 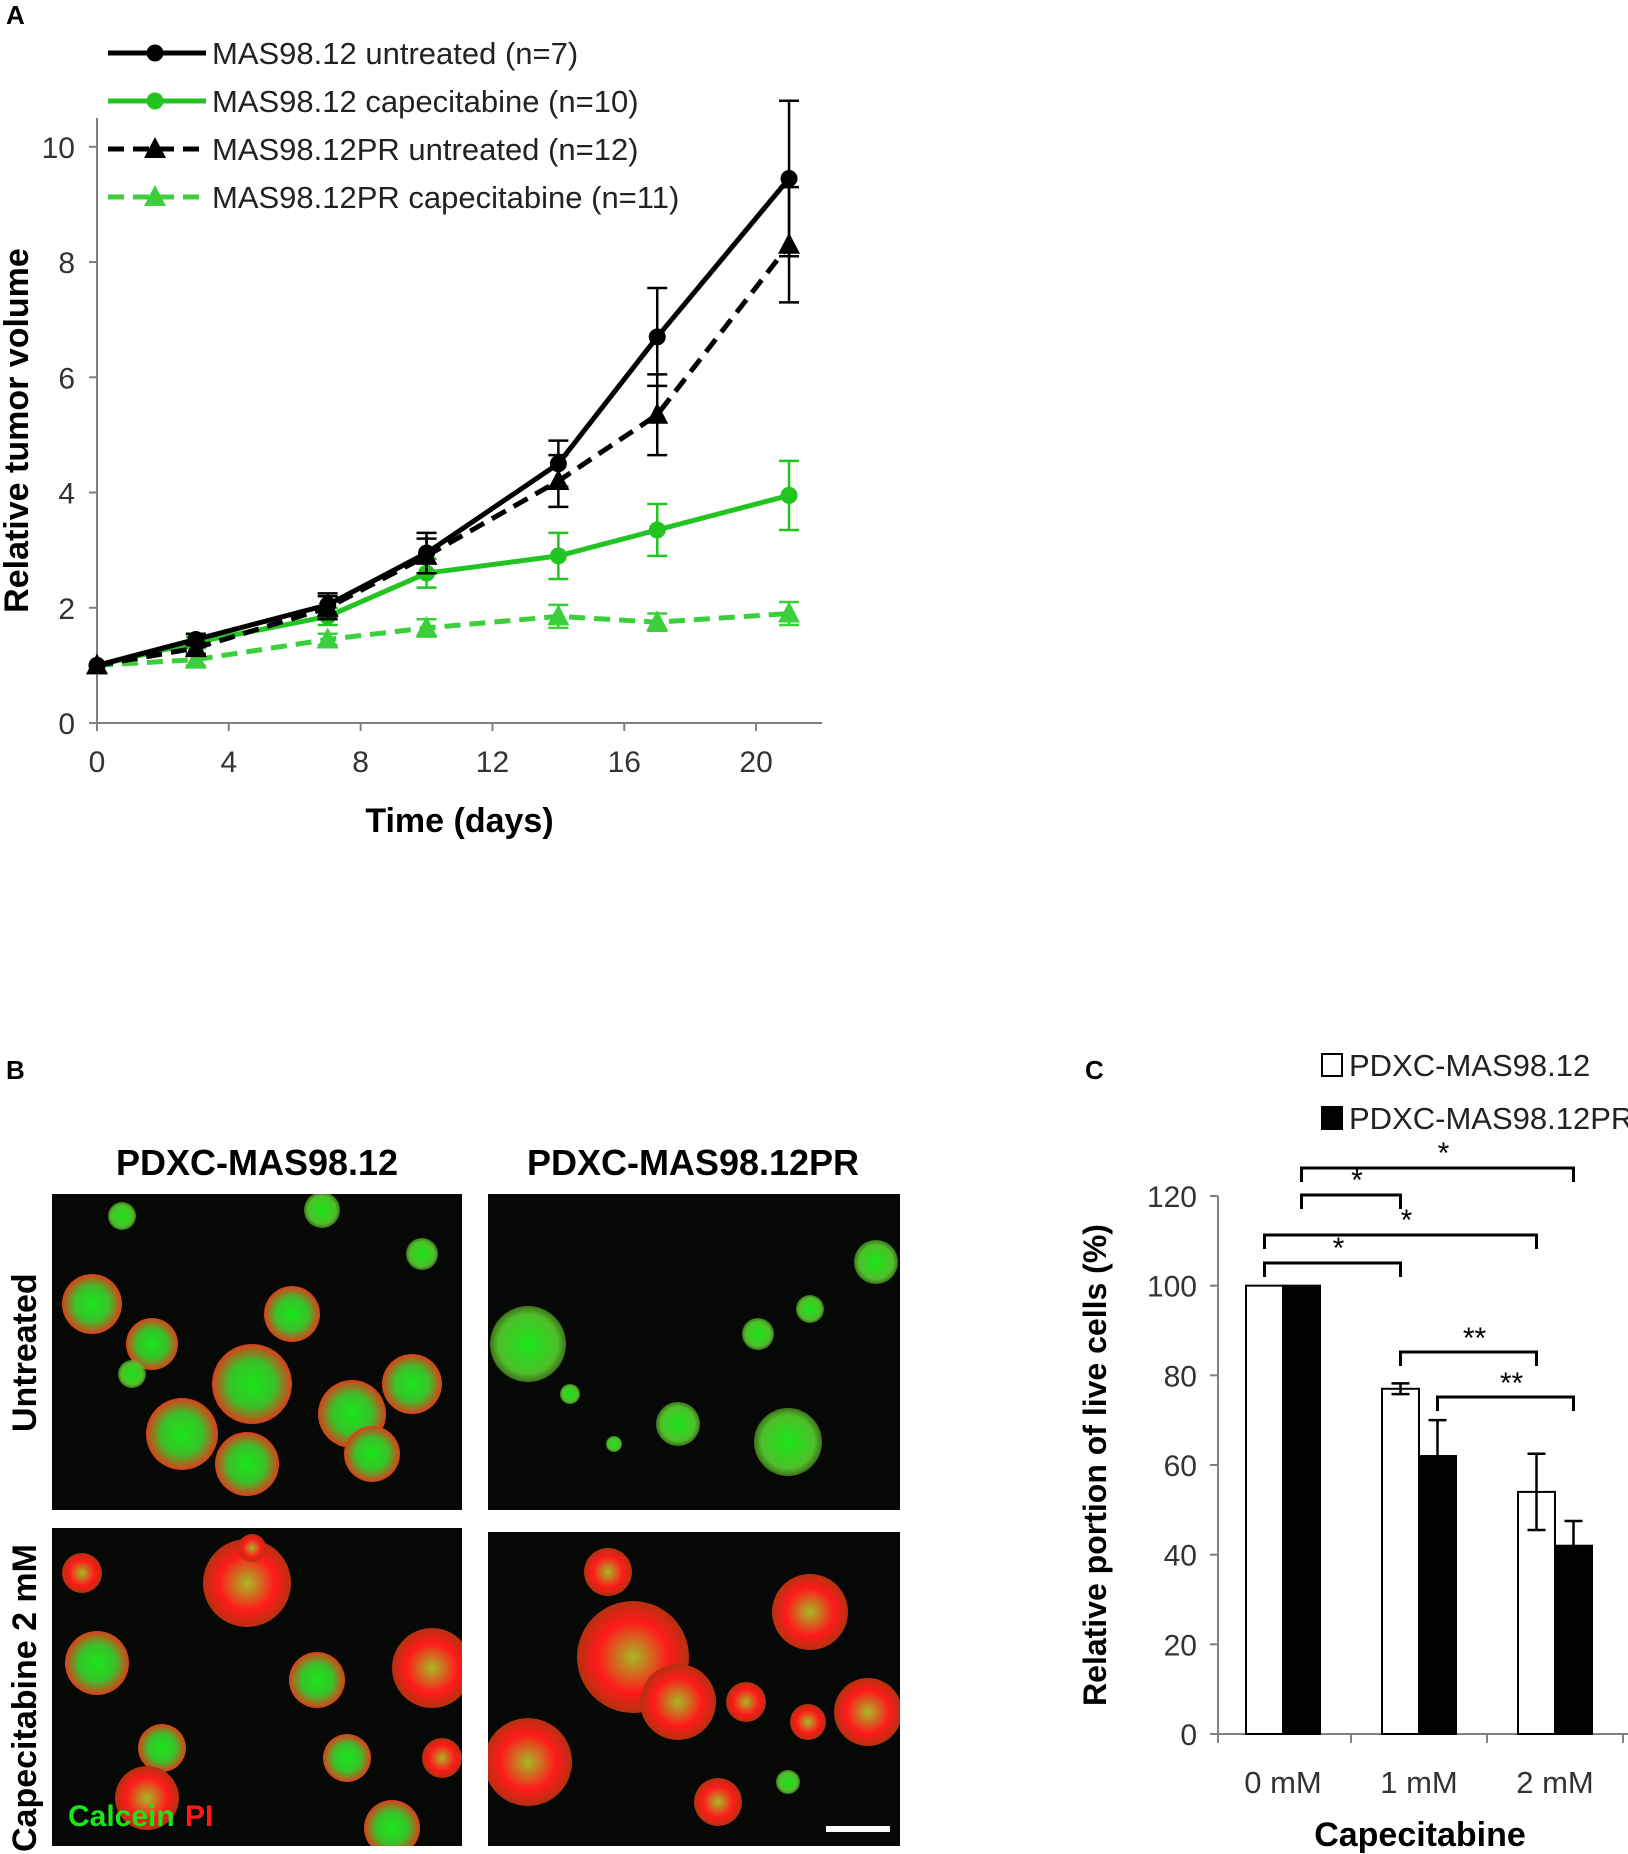 What do you see at coordinates (1188, 1735) in the screenshot?
I see `bar-y-tick-label: 0` at bounding box center [1188, 1735].